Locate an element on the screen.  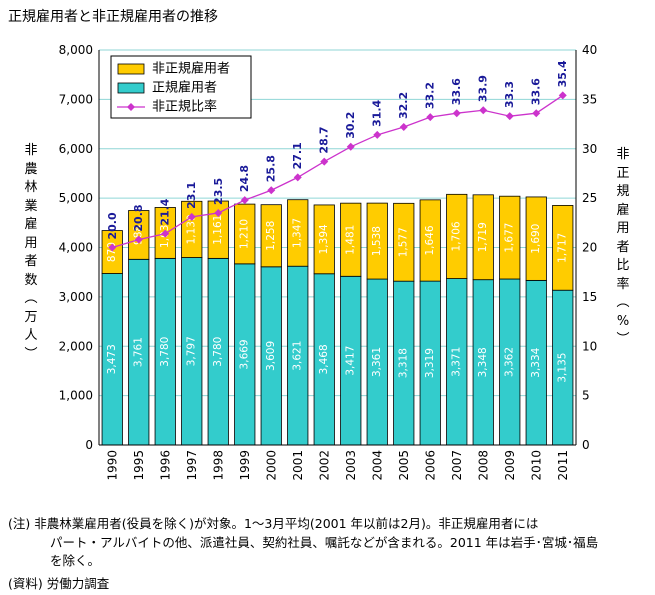
y-tick-label: 5,000 is located at coordinates (76, 198).